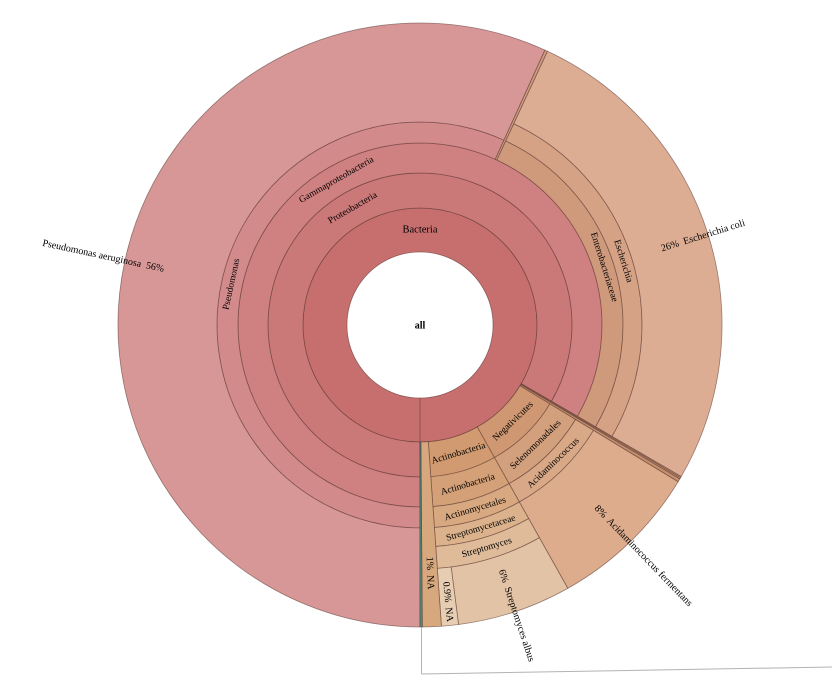 The width and height of the screenshot is (832, 683). Describe the element at coordinates (447, 602) in the screenshot. I see `label-na-streptomyces: 0.9% NA` at that location.